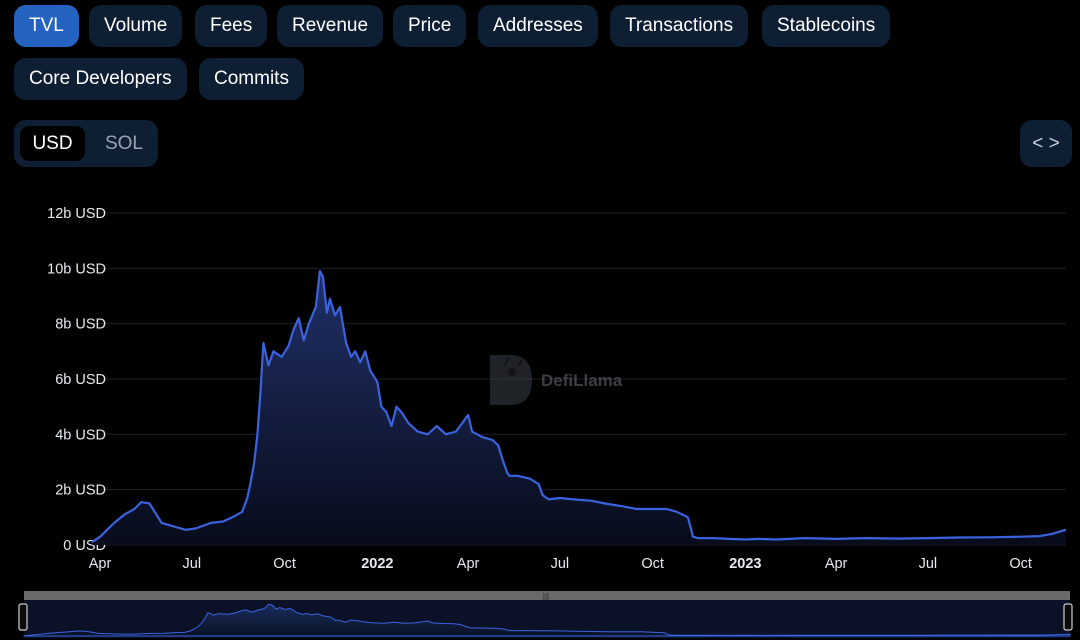 This screenshot has height=640, width=1080. Describe the element at coordinates (84, 546) in the screenshot. I see `y-tick-label: 0 USD` at that location.